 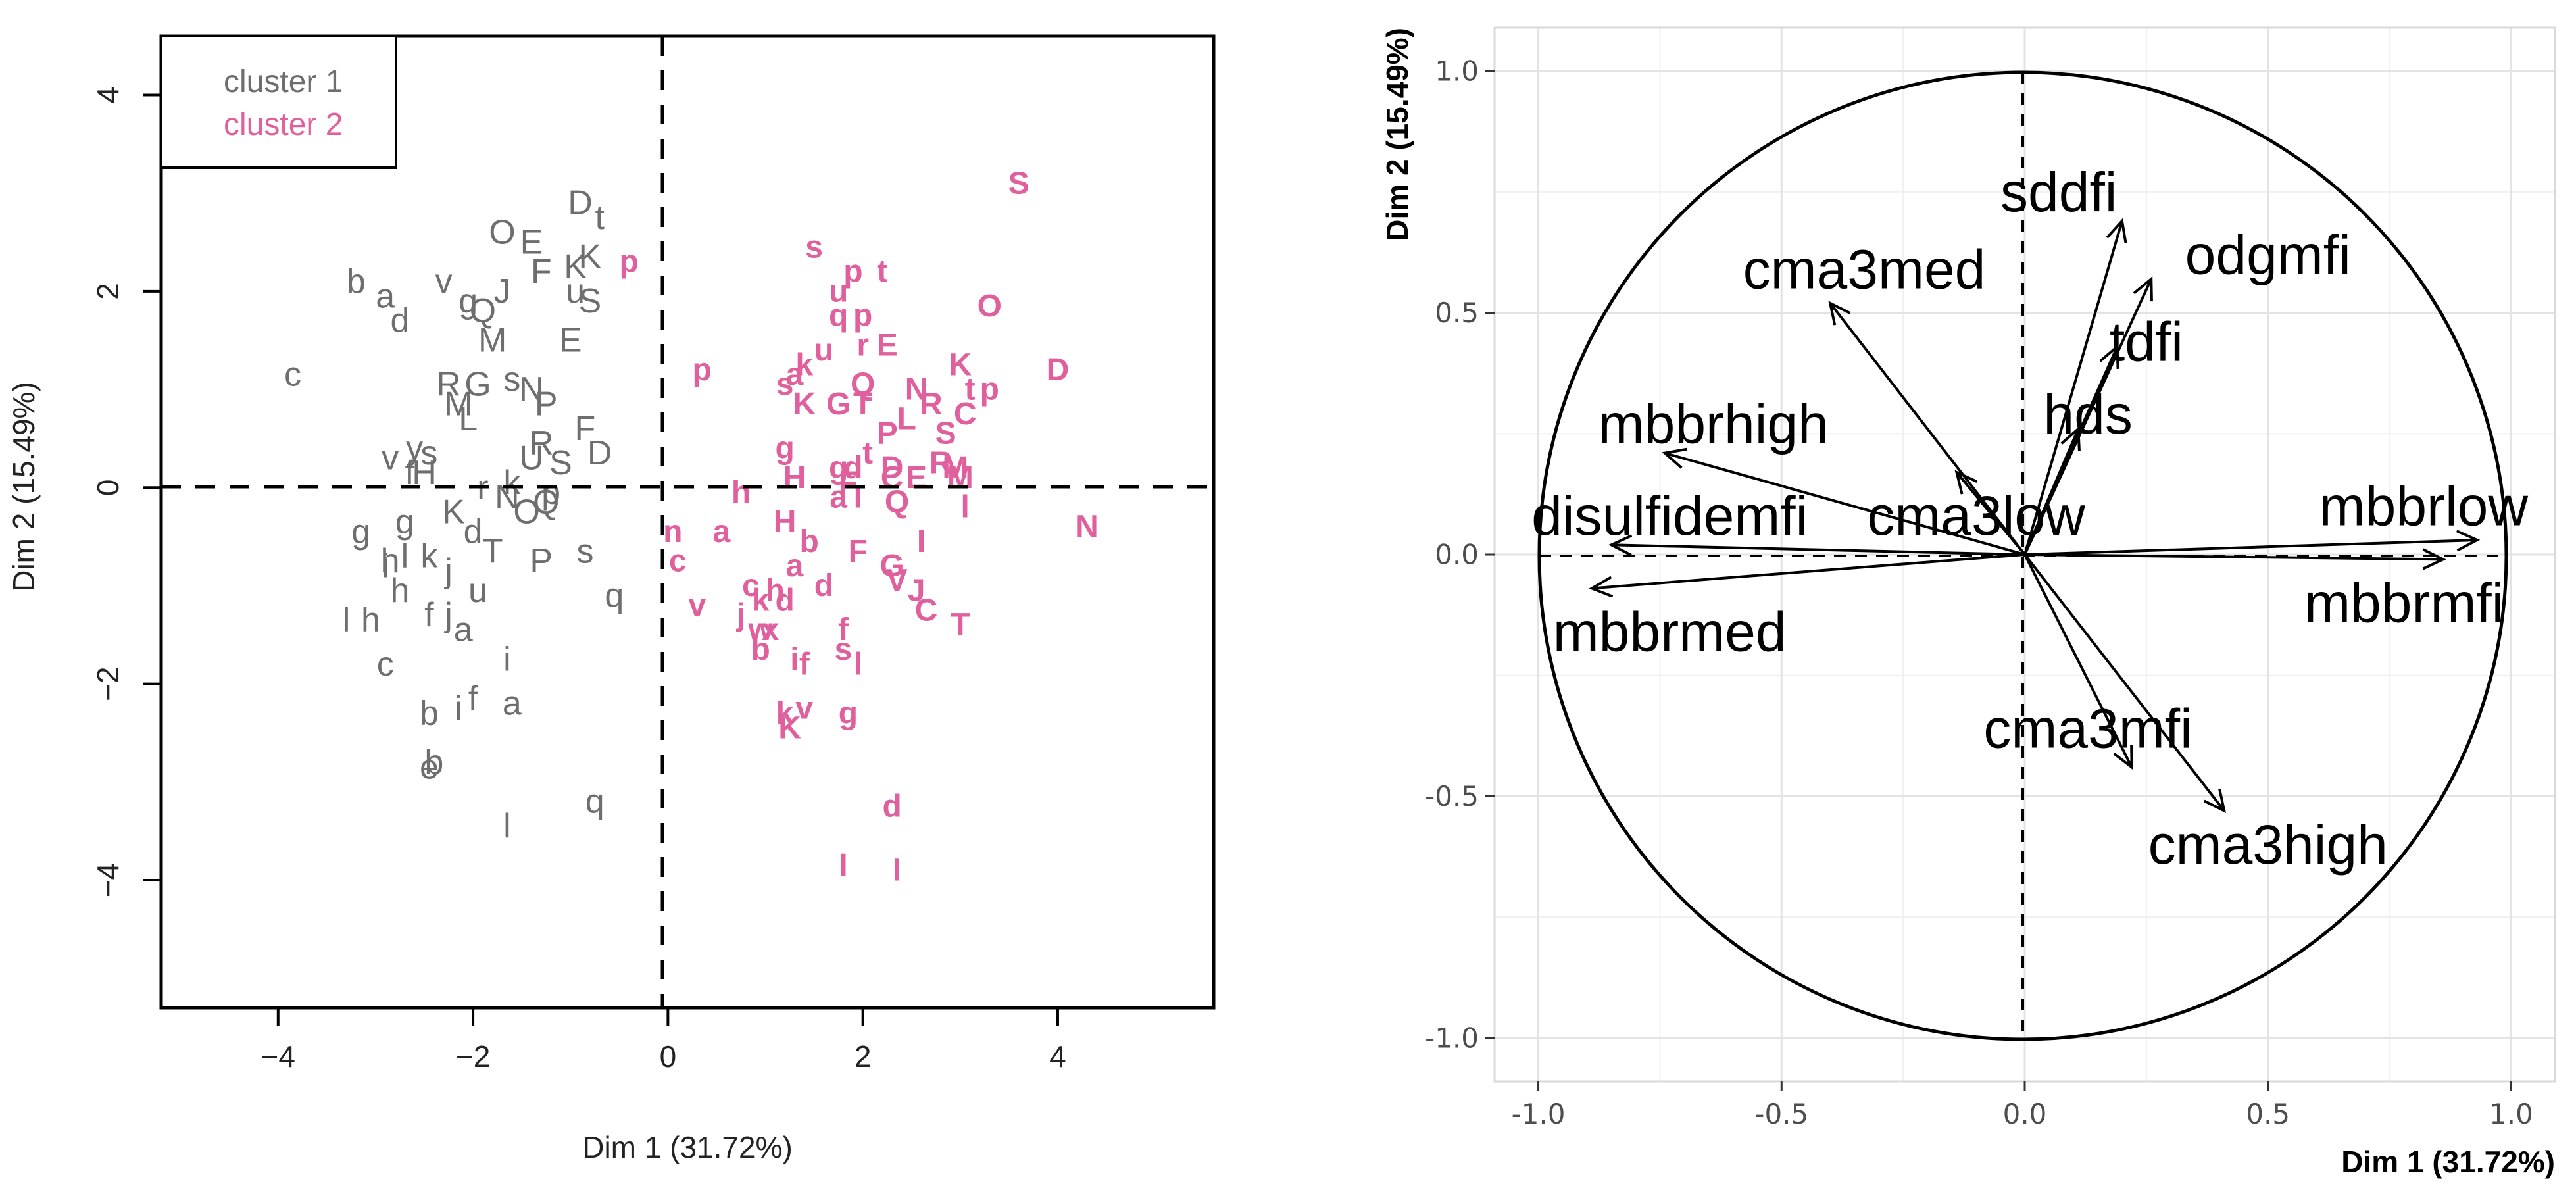 I want to click on scatter-point-cluster-1: d, so click(x=400, y=321).